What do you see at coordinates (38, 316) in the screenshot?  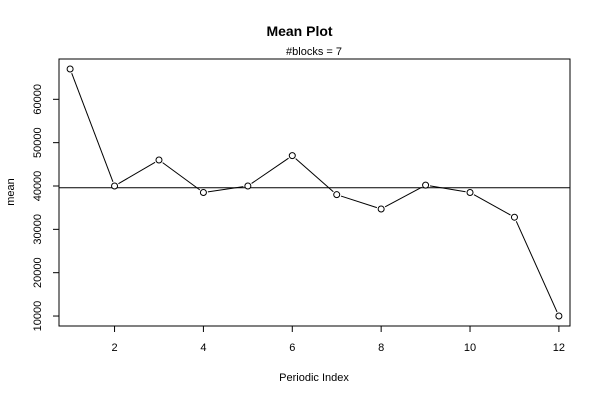 I see `y-tick-label: 10000` at bounding box center [38, 316].